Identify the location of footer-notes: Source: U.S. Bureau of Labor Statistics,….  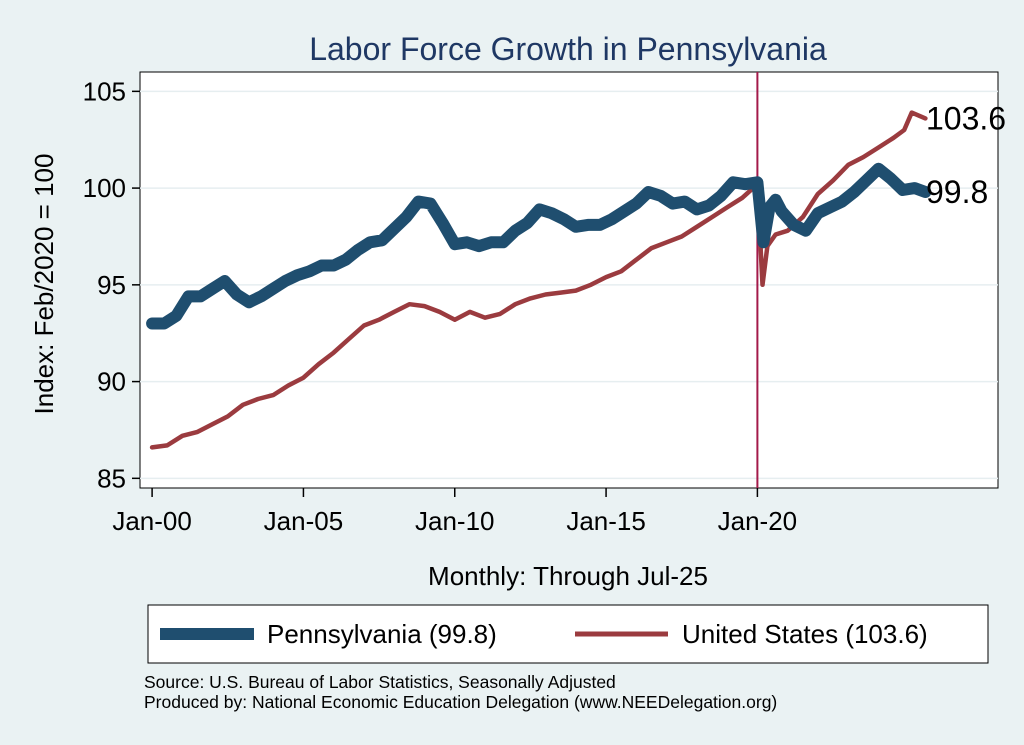
(460, 692).